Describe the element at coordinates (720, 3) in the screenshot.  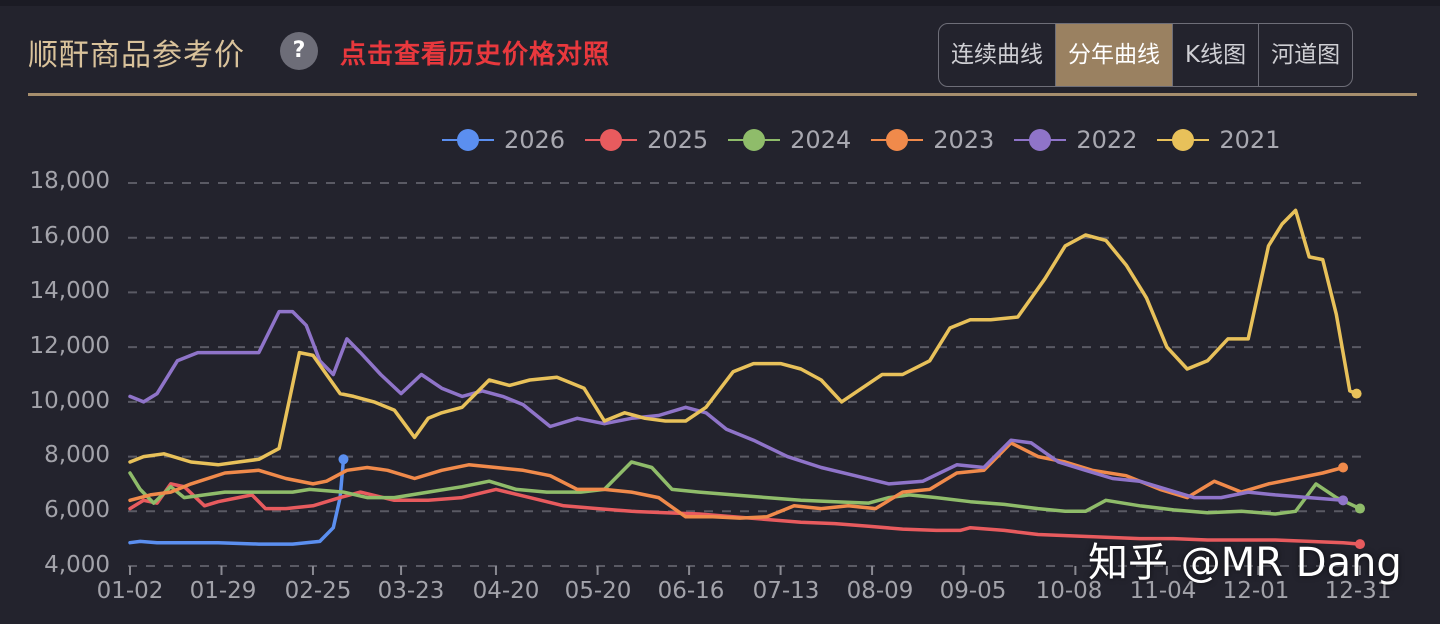
I see `top-band` at that location.